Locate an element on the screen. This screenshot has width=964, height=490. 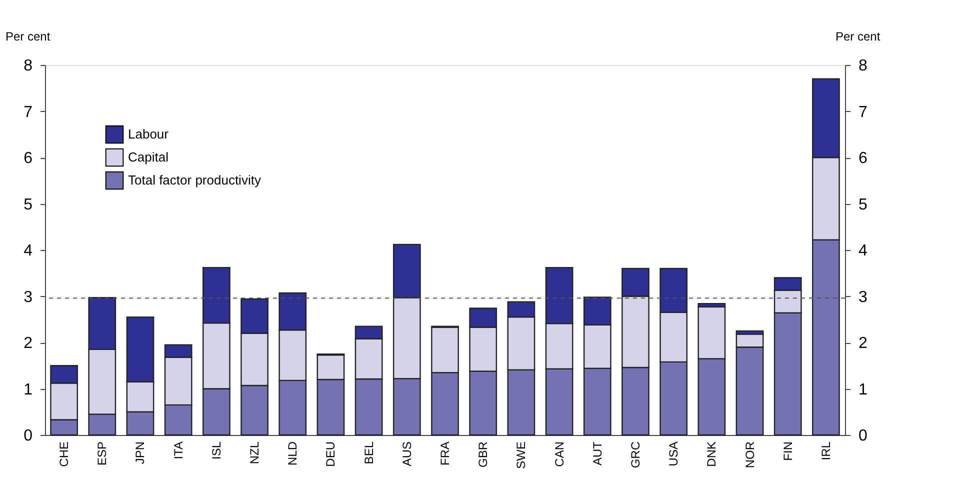
y-tick-label: 8 is located at coordinates (28, 66).